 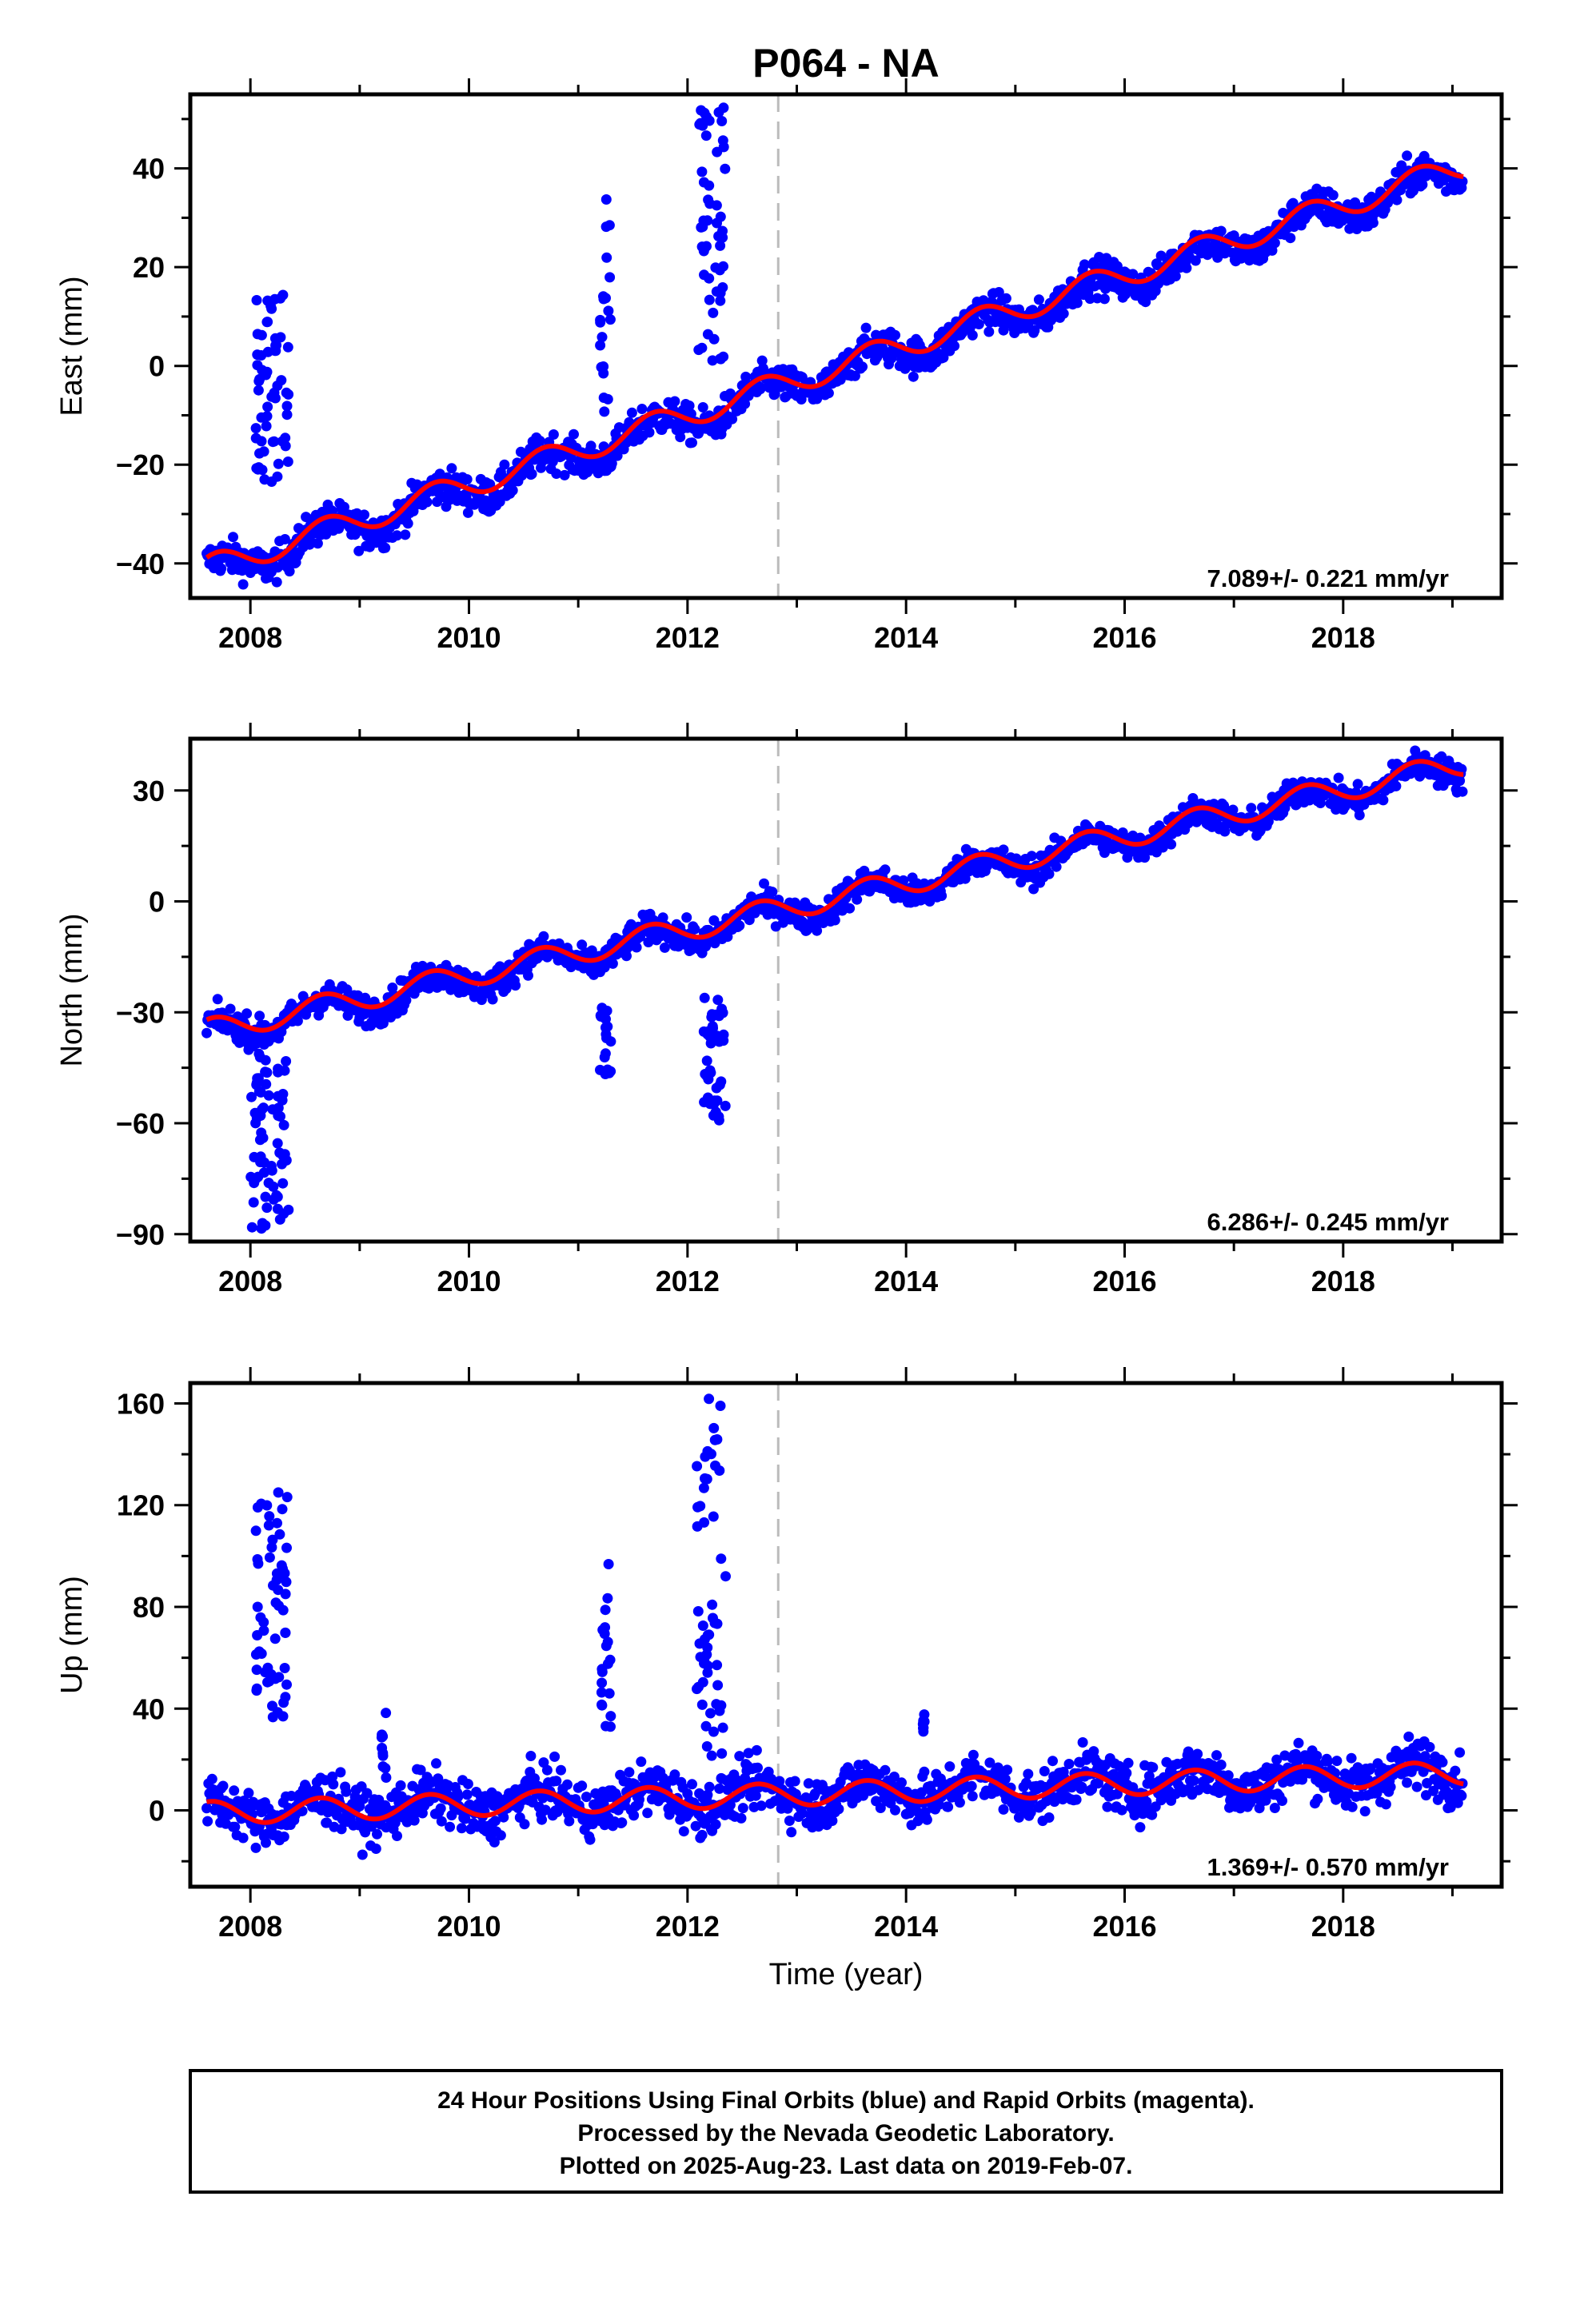 What do you see at coordinates (1343, 1926) in the screenshot?
I see `x-tick-label-up: 2018` at bounding box center [1343, 1926].